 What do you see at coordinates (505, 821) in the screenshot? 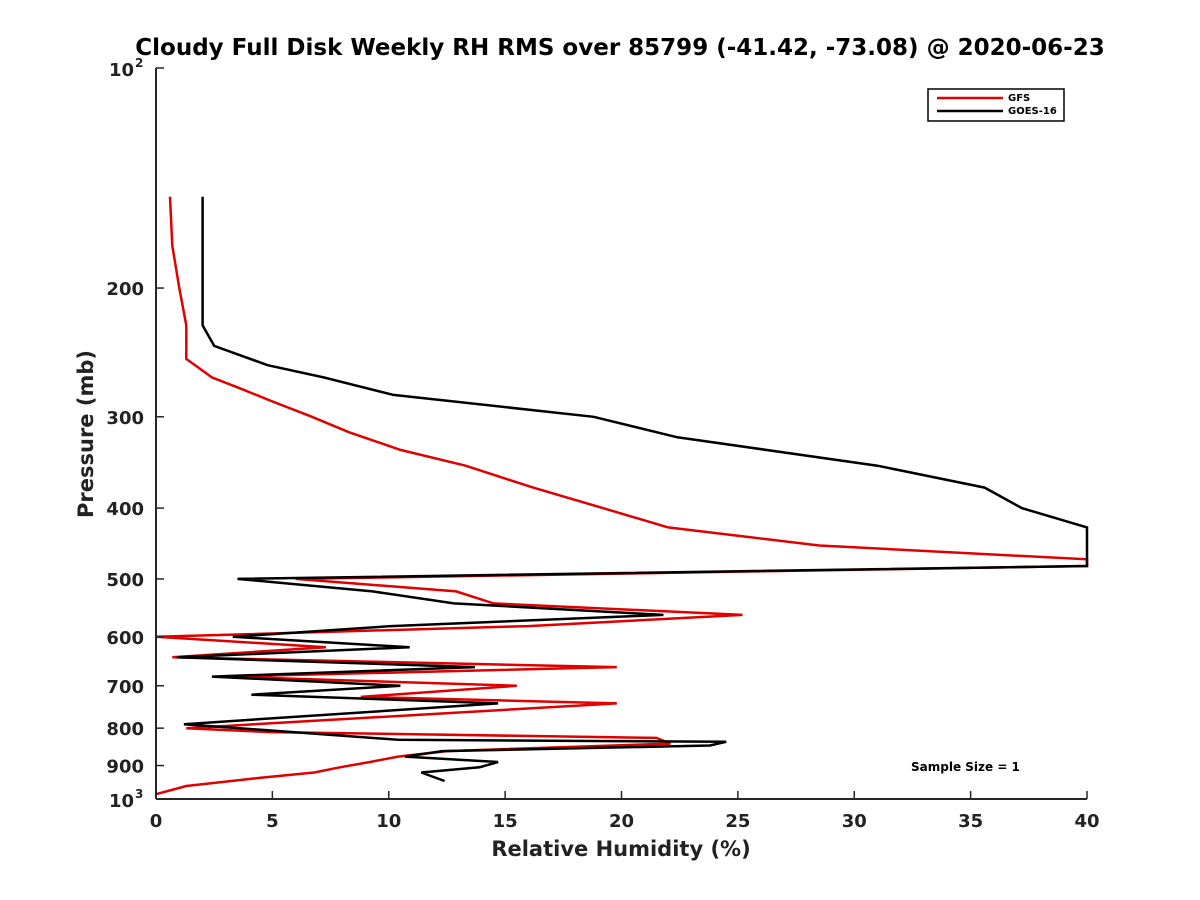
I see `x-tick-label: 15` at bounding box center [505, 821].